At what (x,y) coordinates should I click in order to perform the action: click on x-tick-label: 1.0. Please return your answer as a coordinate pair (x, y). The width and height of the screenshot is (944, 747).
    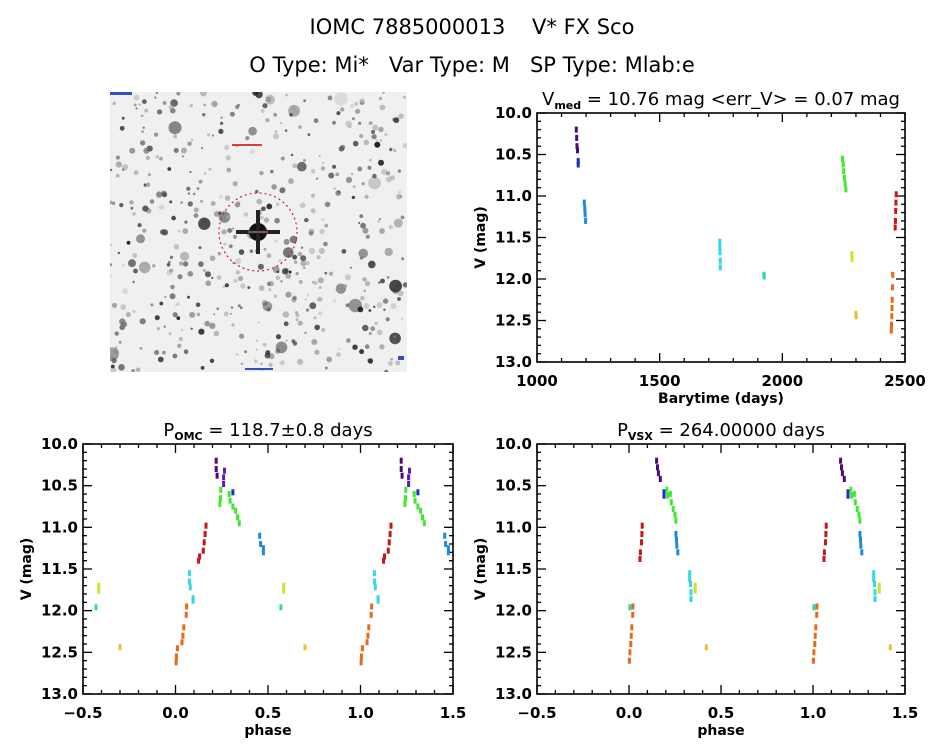
    Looking at the image, I should click on (813, 713).